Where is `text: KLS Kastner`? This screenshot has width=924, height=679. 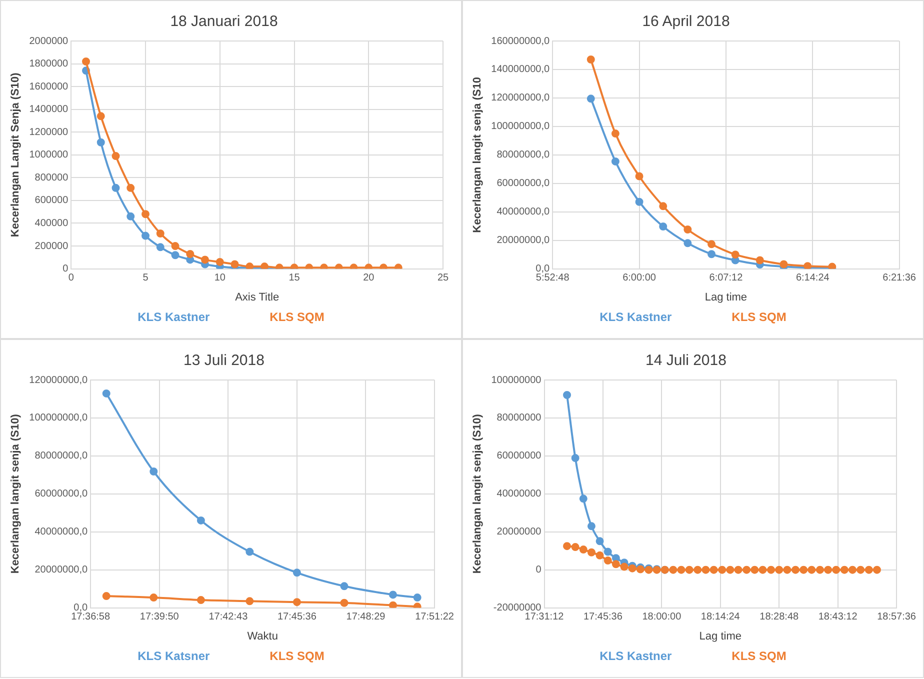
text: KLS Kastner is located at coordinates (174, 317).